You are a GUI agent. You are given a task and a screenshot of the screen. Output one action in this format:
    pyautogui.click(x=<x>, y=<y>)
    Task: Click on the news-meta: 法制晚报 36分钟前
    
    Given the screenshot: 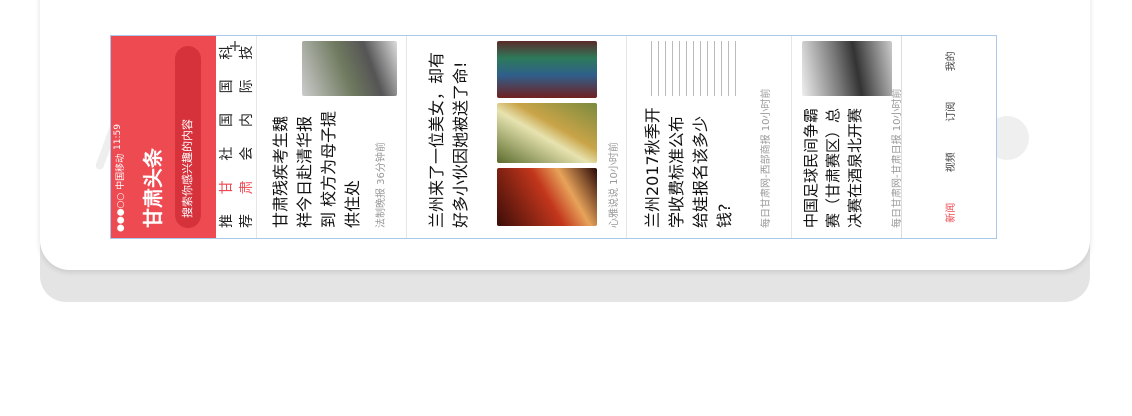 What is the action you would take?
    pyautogui.click(x=379, y=185)
    